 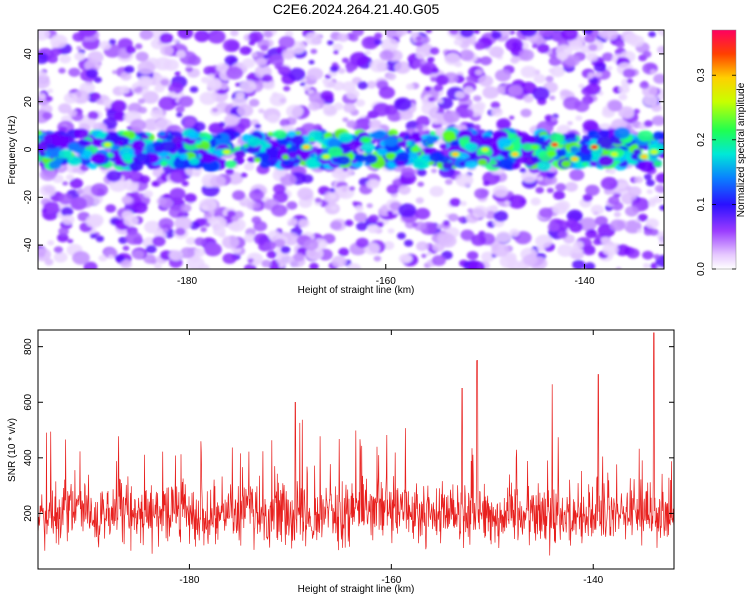 What do you see at coordinates (187, 281) in the screenshot?
I see `spectrogram-x-tick-label: -180` at bounding box center [187, 281].